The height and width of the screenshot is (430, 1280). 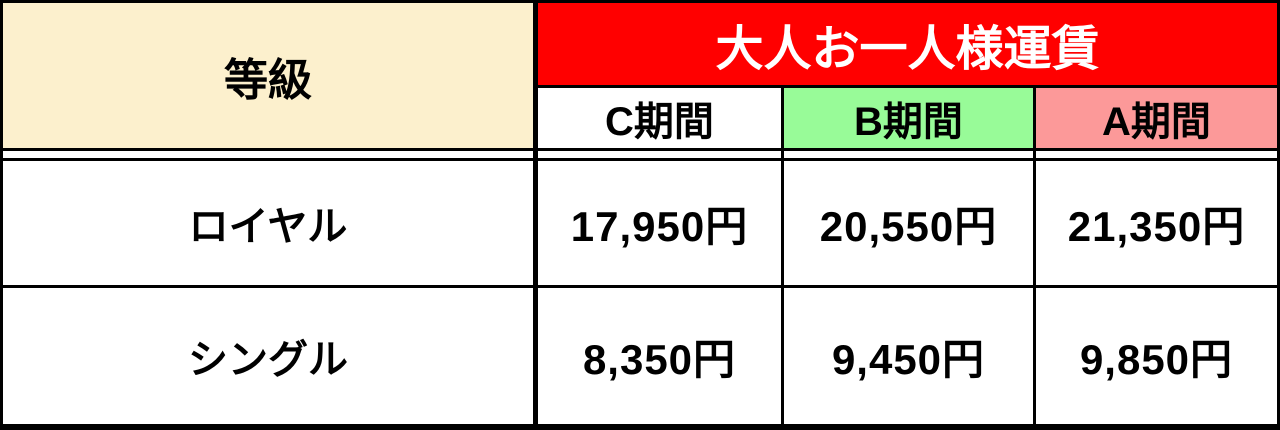 I want to click on grade-cell: シングル, so click(x=268, y=360).